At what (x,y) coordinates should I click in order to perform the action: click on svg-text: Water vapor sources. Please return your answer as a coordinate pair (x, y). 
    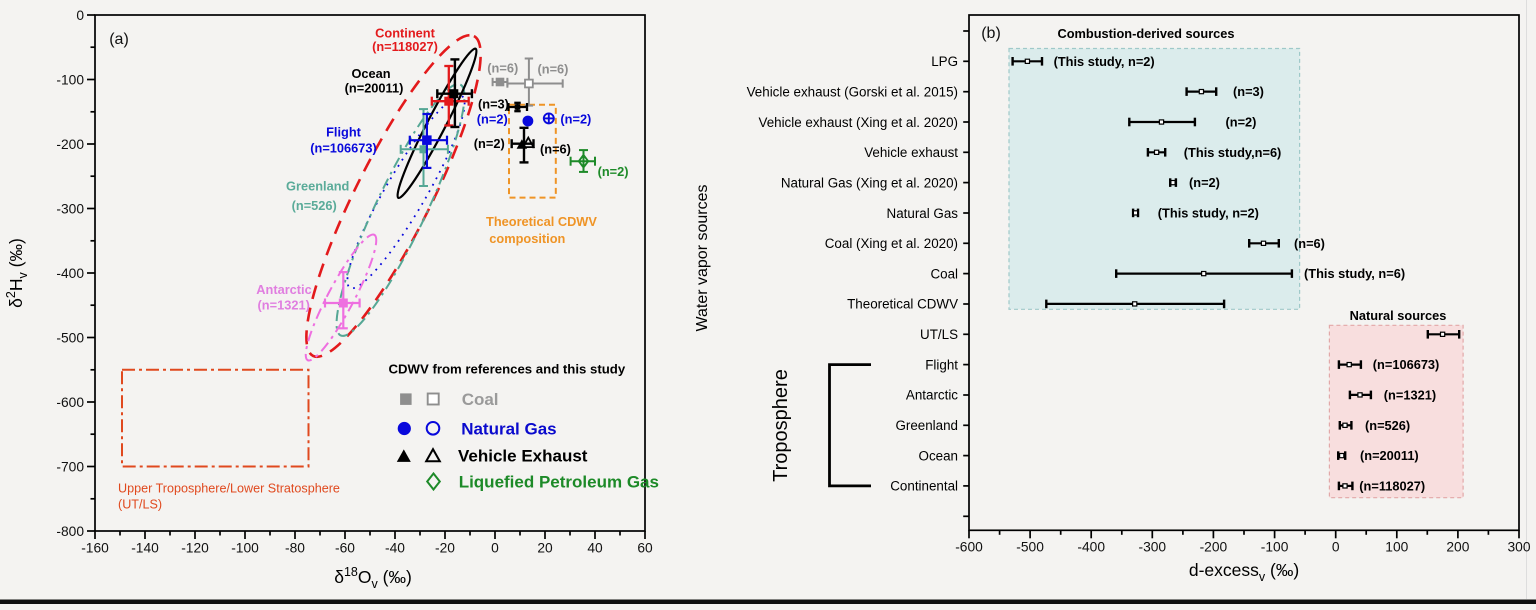
    Looking at the image, I should click on (702, 257).